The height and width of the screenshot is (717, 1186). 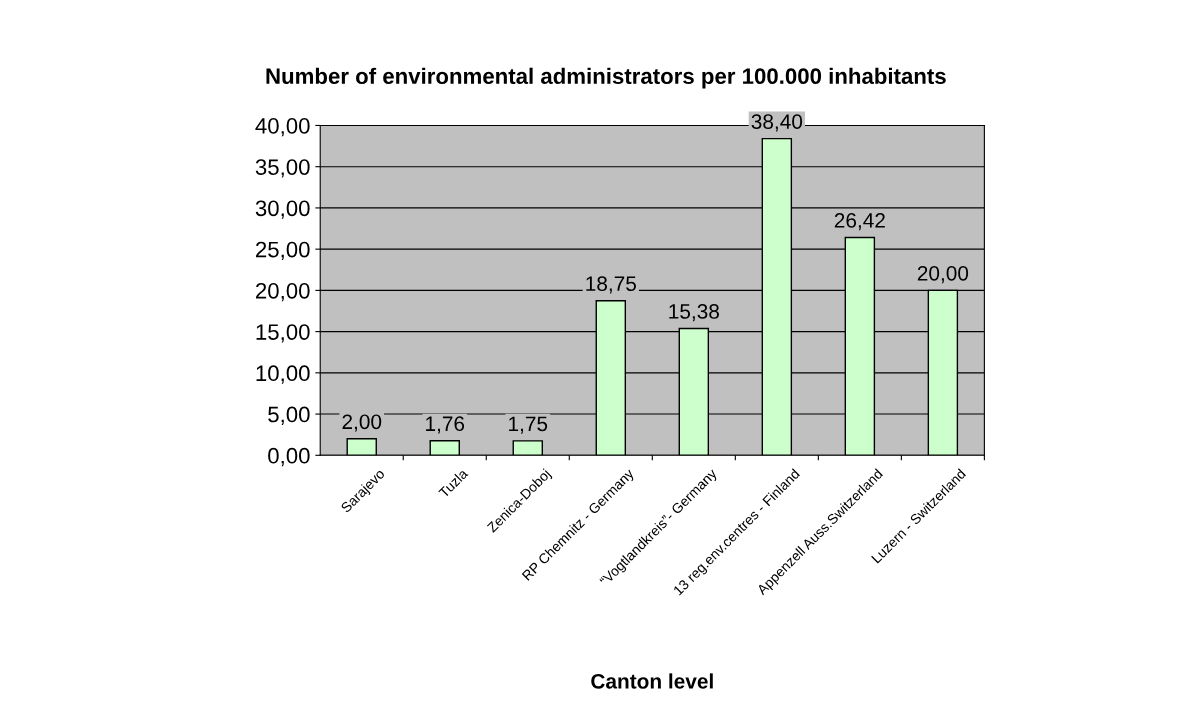 What do you see at coordinates (283, 251) in the screenshot?
I see `y-tick-label: 25,00` at bounding box center [283, 251].